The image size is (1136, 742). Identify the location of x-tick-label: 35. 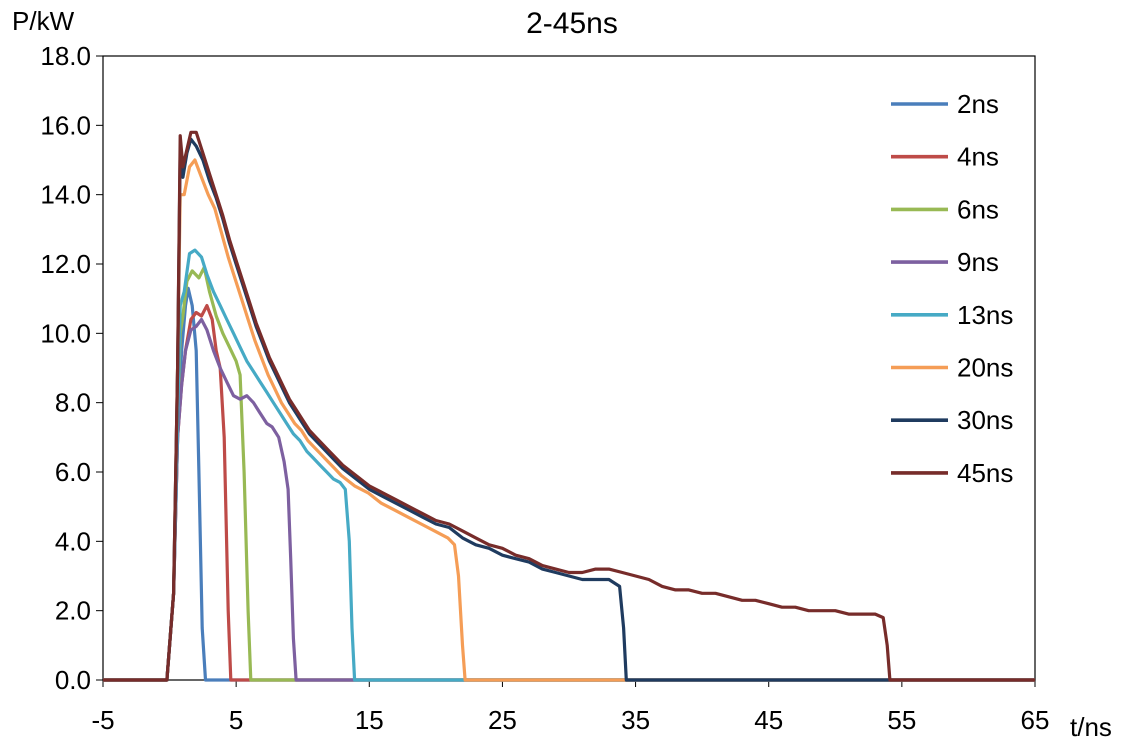
(635, 720).